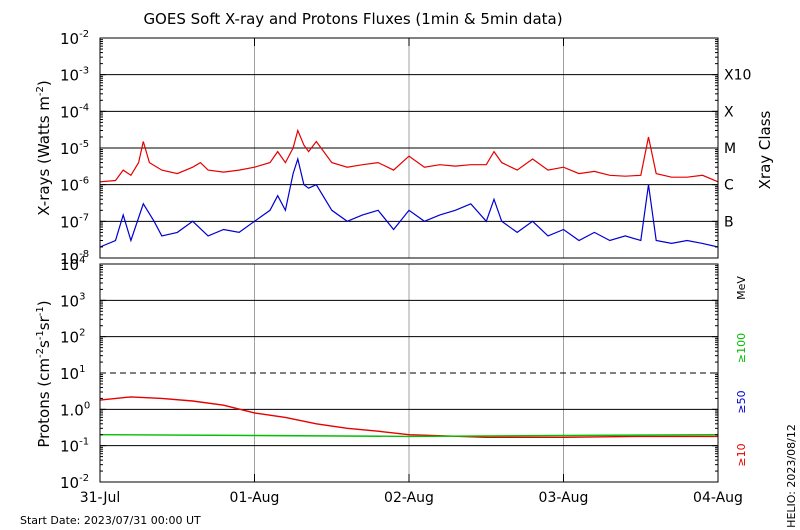  What do you see at coordinates (741, 454) in the screenshot?
I see `proton-energy-label: ≥10` at bounding box center [741, 454].